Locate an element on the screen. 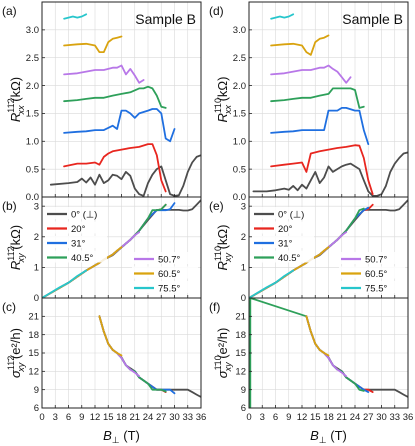 This screenshot has height=446, width=415. x-tick-label: 21 is located at coordinates (341, 417).